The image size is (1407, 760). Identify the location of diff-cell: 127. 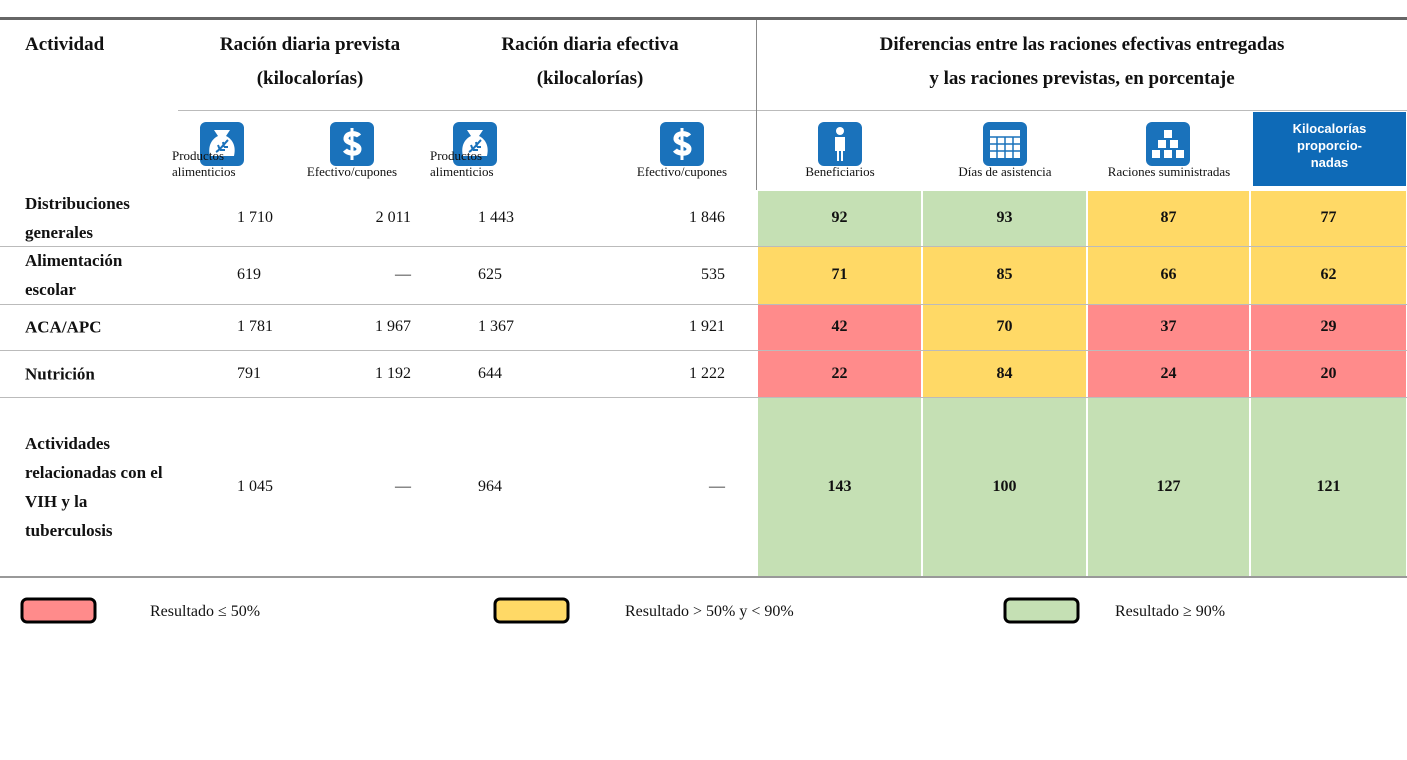
(1168, 486).